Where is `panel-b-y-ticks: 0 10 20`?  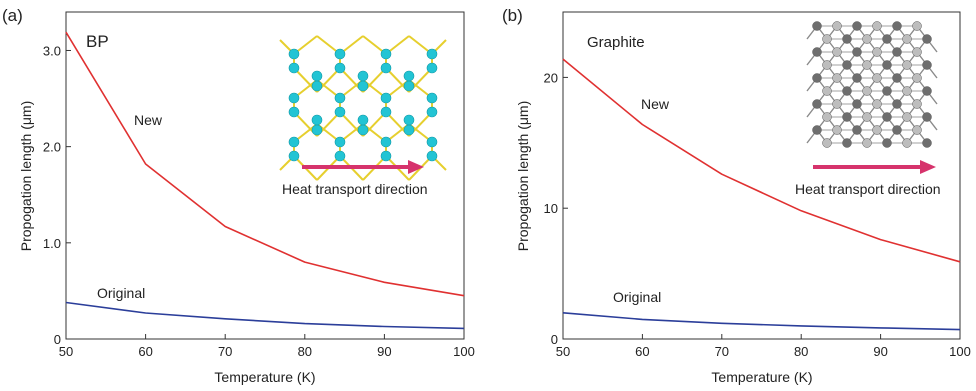
panel-b-y-ticks: 0 10 20 is located at coordinates (556, 208).